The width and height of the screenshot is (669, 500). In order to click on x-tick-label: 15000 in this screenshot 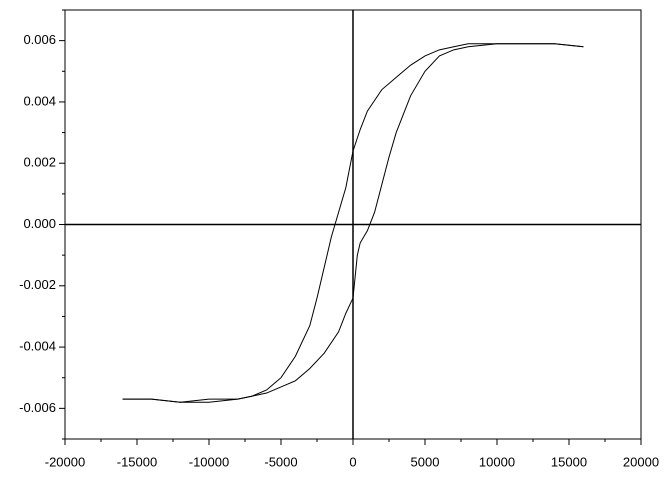, I will do `click(569, 461)`.